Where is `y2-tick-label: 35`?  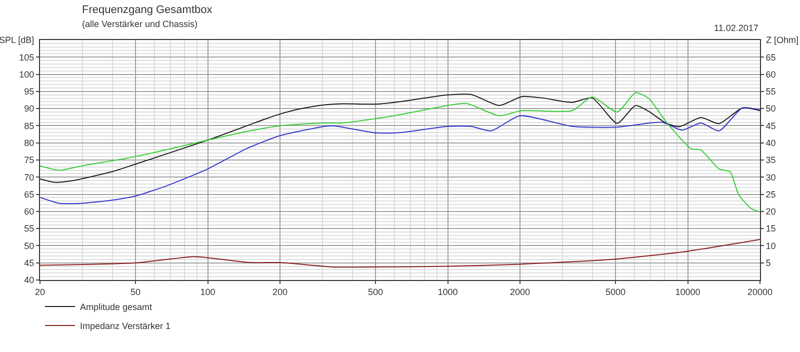
y2-tick-label: 35 is located at coordinates (771, 160).